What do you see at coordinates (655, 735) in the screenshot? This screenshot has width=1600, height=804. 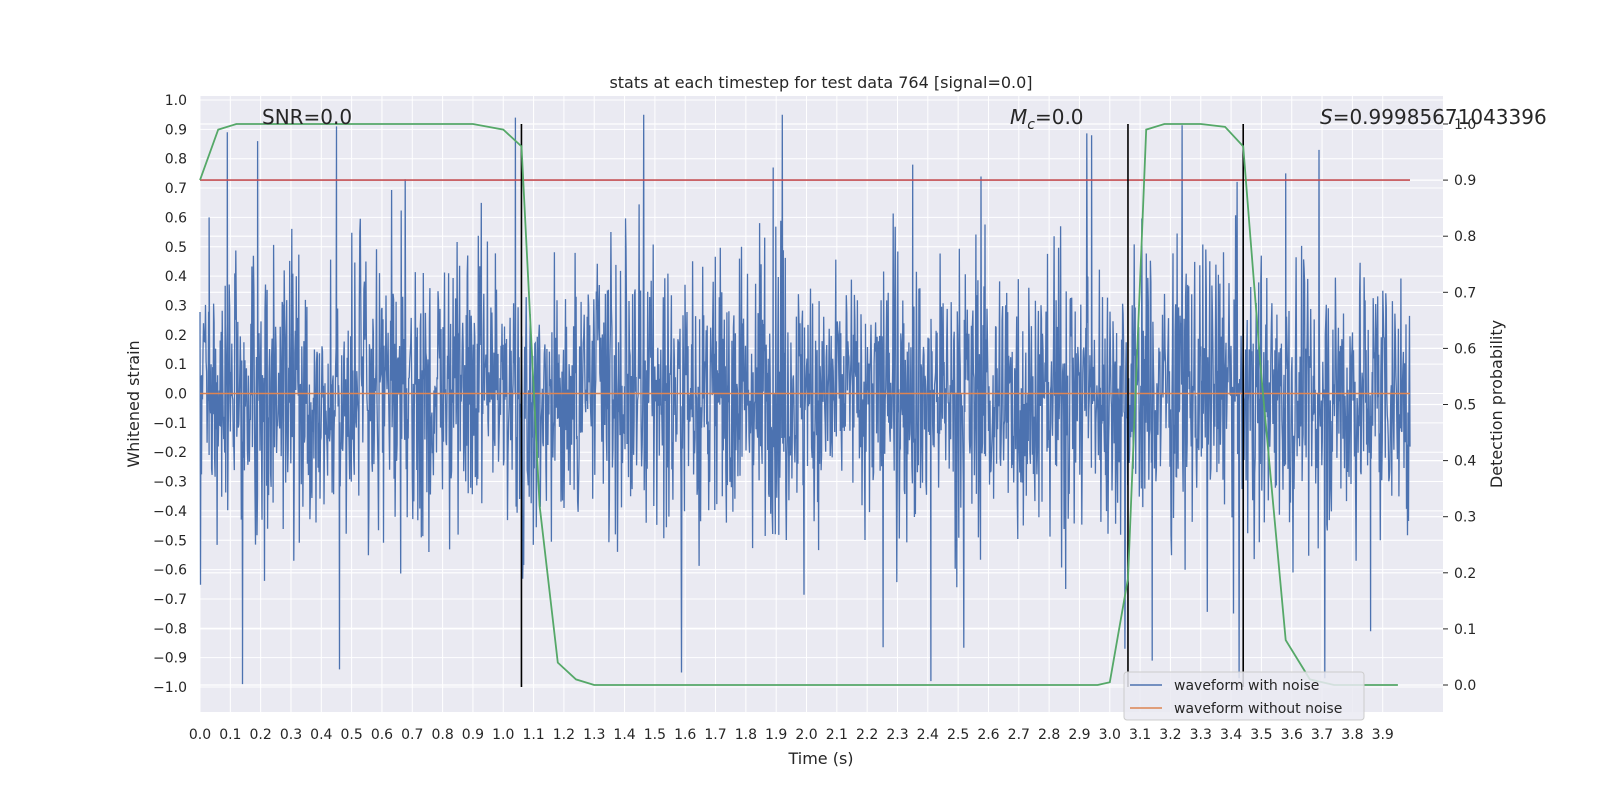 I see `x-tick-label: 1.5` at bounding box center [655, 735].